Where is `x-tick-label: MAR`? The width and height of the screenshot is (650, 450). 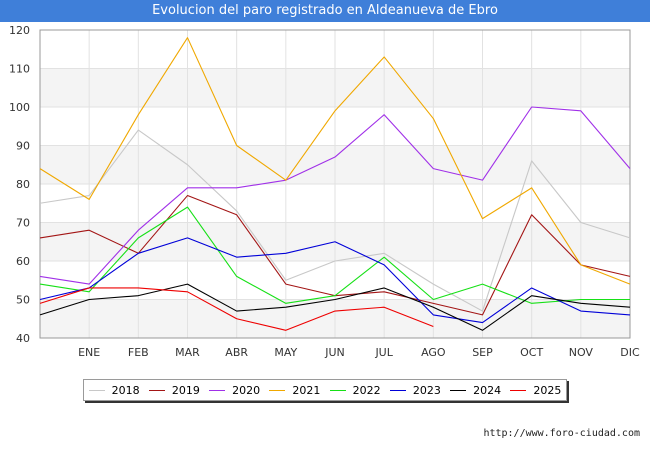
x-tick-label: MAR is located at coordinates (187, 352).